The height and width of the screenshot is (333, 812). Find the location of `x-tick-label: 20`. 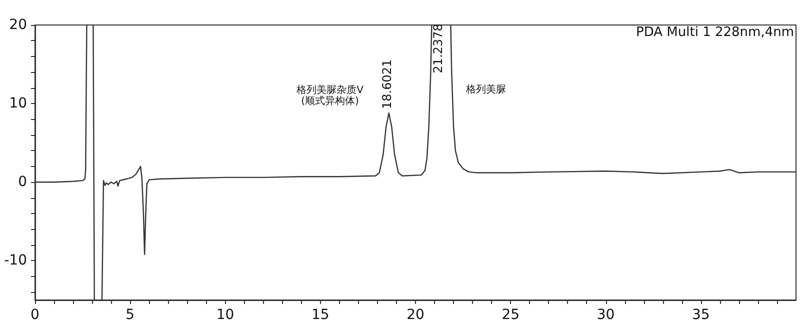

x-tick-label: 20 is located at coordinates (415, 315).